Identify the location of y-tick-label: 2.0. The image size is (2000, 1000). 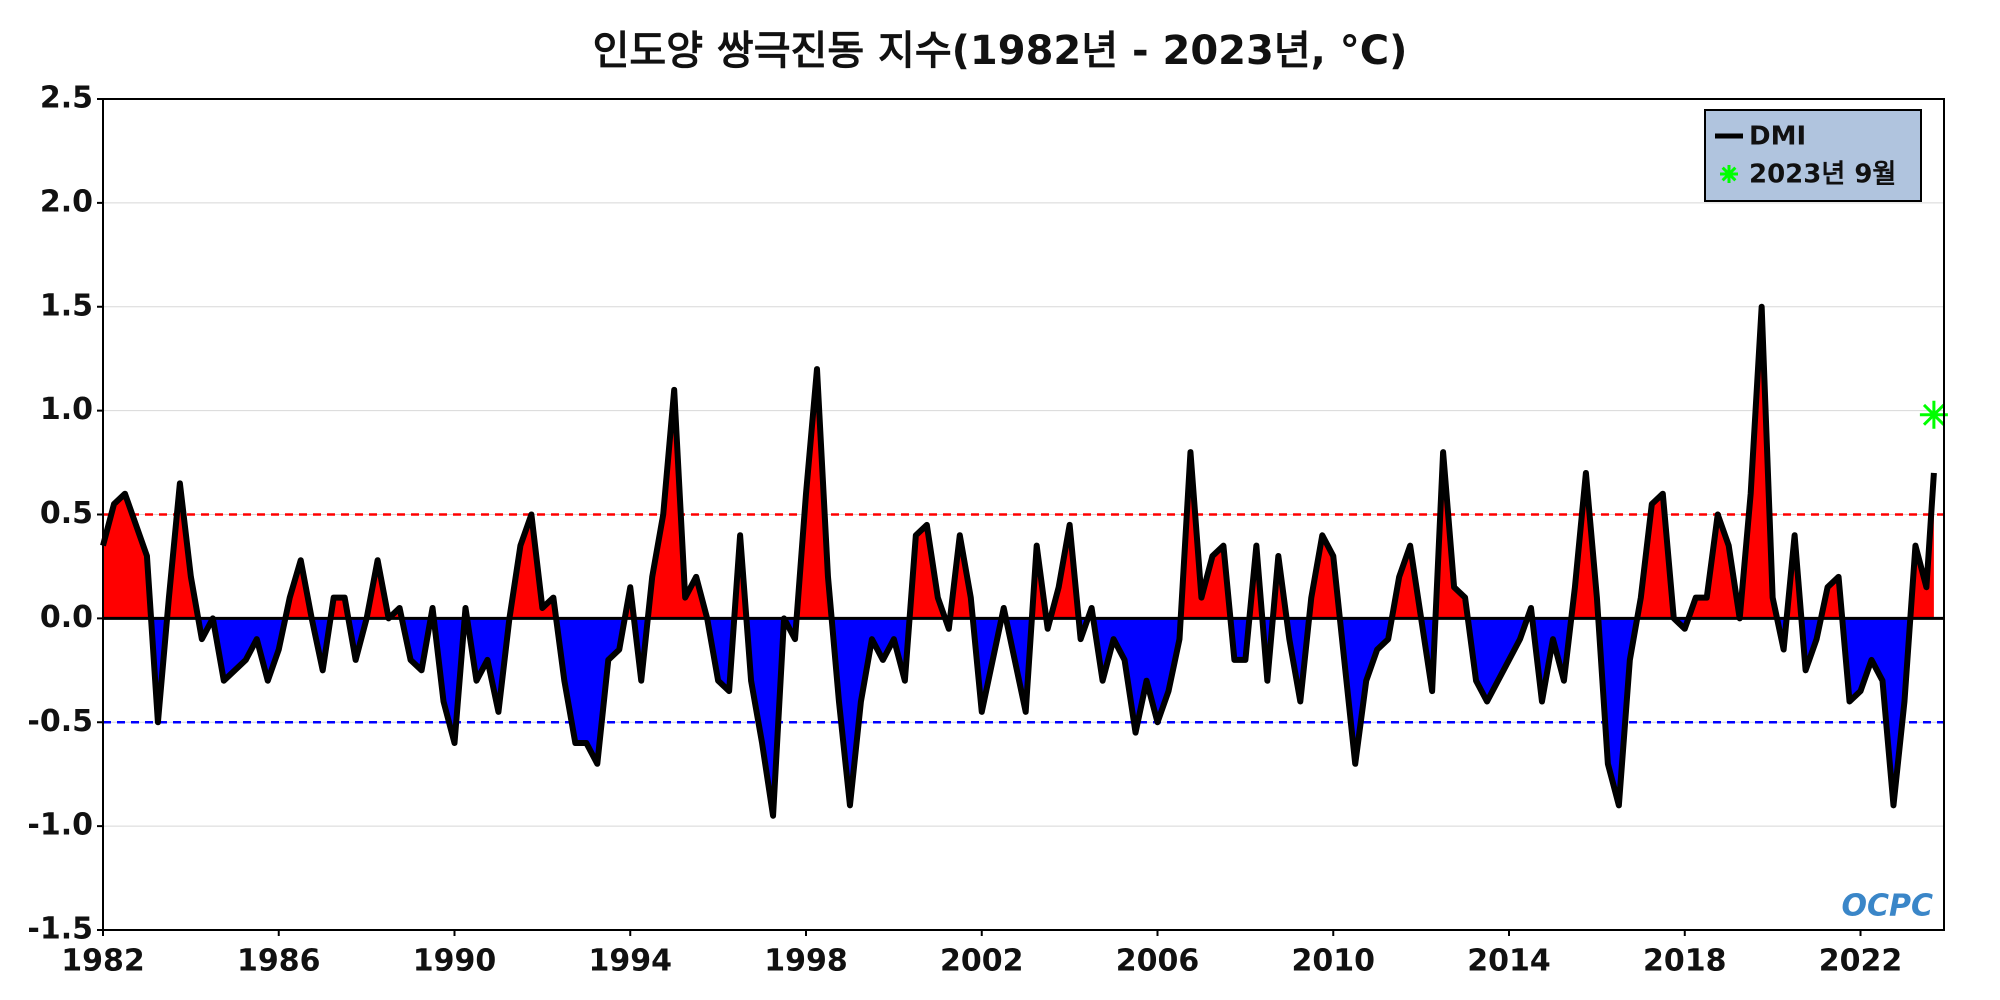
(66, 201).